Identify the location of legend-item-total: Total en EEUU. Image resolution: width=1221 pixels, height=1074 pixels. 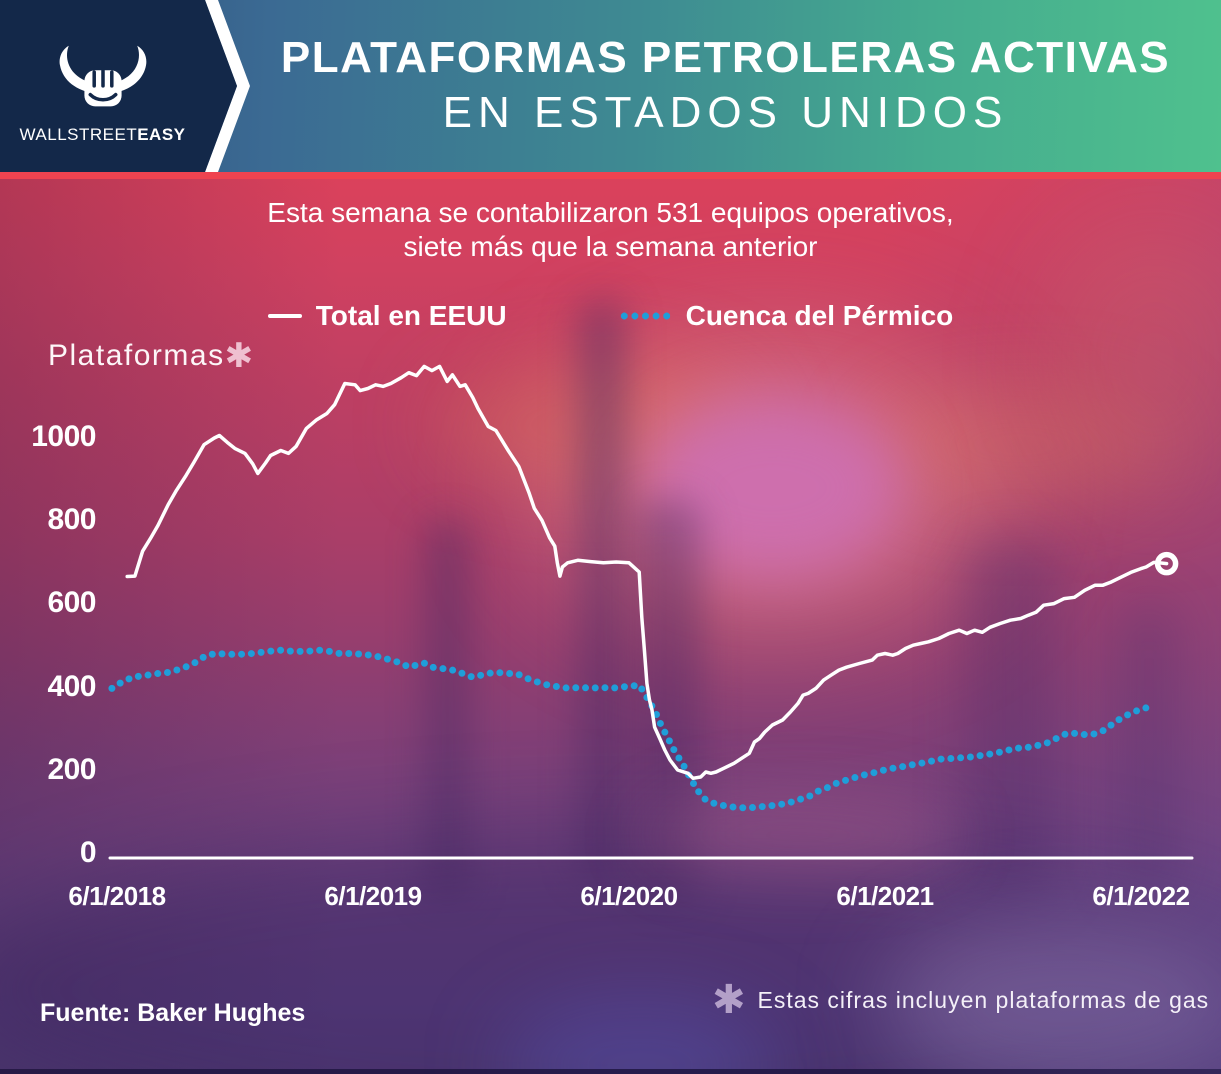
(387, 316).